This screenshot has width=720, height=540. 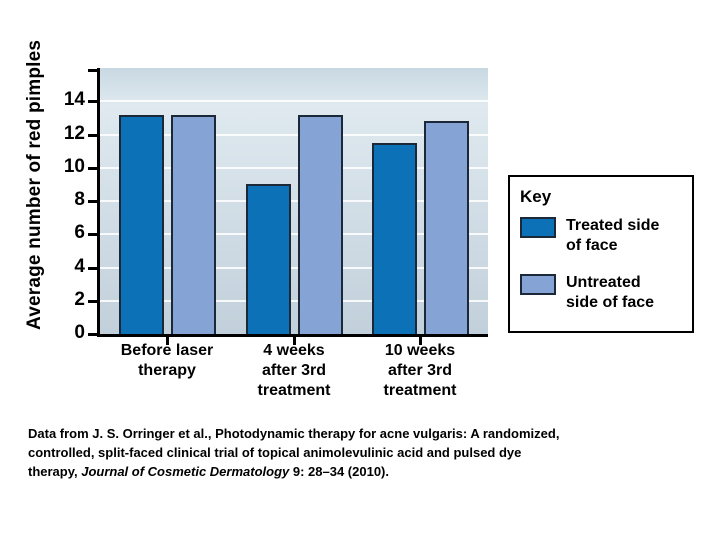 I want to click on treated-color-swatch, so click(x=538, y=227).